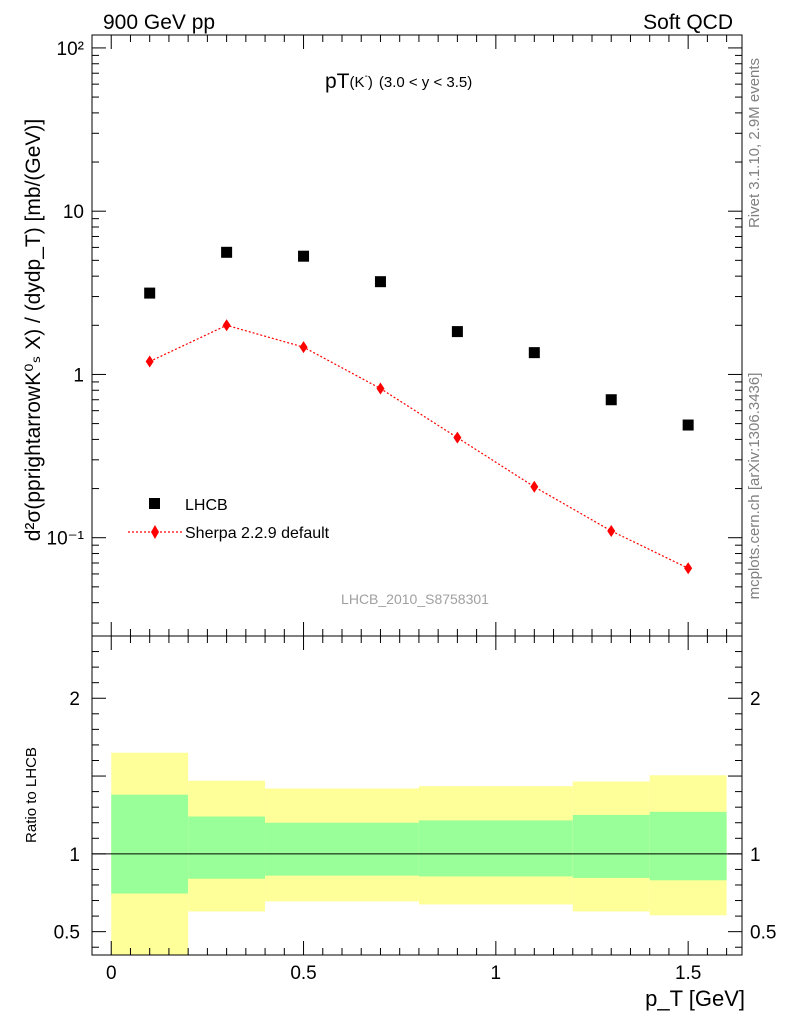 The image size is (786, 1024). I want to click on ratio-y-tick-label-left: 2, so click(74, 699).